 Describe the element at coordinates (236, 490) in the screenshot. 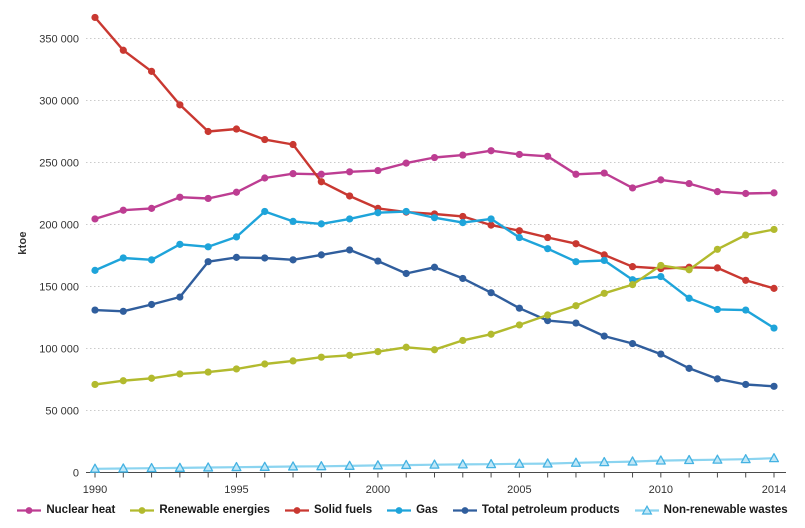

I see `x-axis-tick-label: 1995` at that location.